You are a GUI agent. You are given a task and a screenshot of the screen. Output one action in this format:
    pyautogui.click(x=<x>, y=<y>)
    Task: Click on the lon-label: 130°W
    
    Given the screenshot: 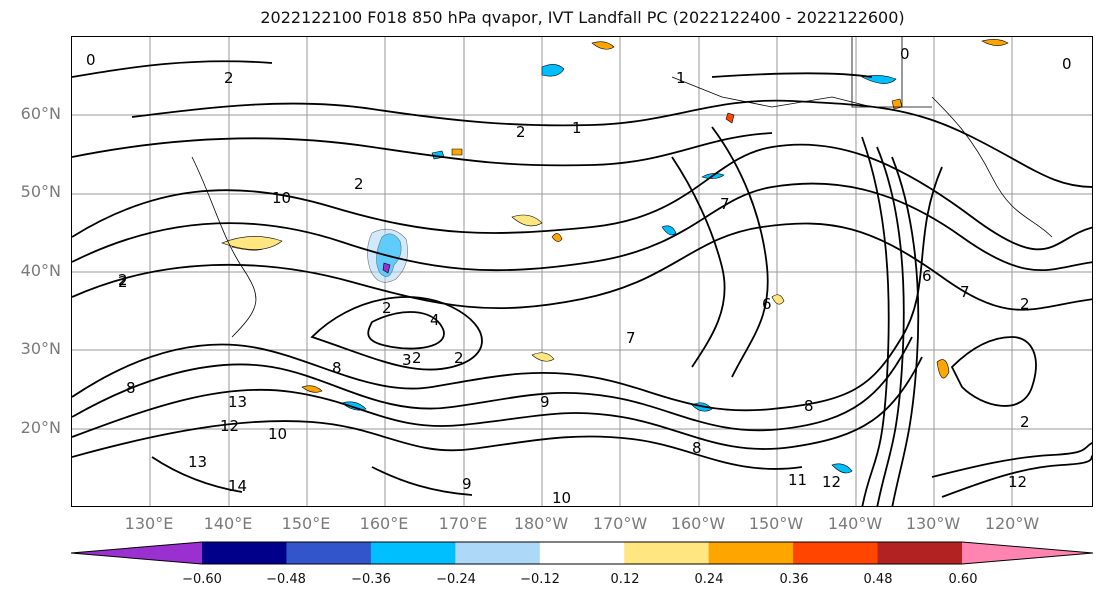 What is the action you would take?
    pyautogui.click(x=933, y=523)
    